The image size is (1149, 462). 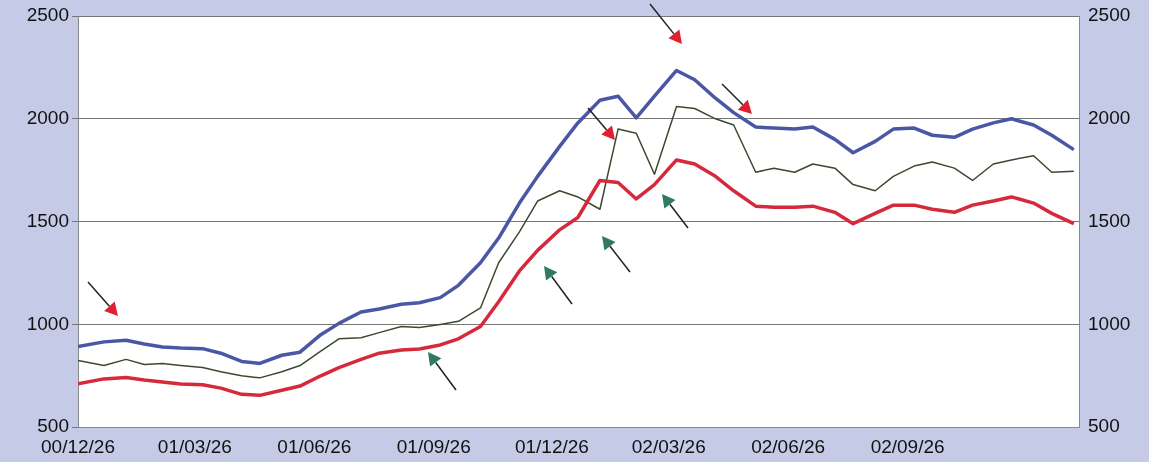 What do you see at coordinates (1109, 118) in the screenshot?
I see `y2-tick-label: 2000` at bounding box center [1109, 118].